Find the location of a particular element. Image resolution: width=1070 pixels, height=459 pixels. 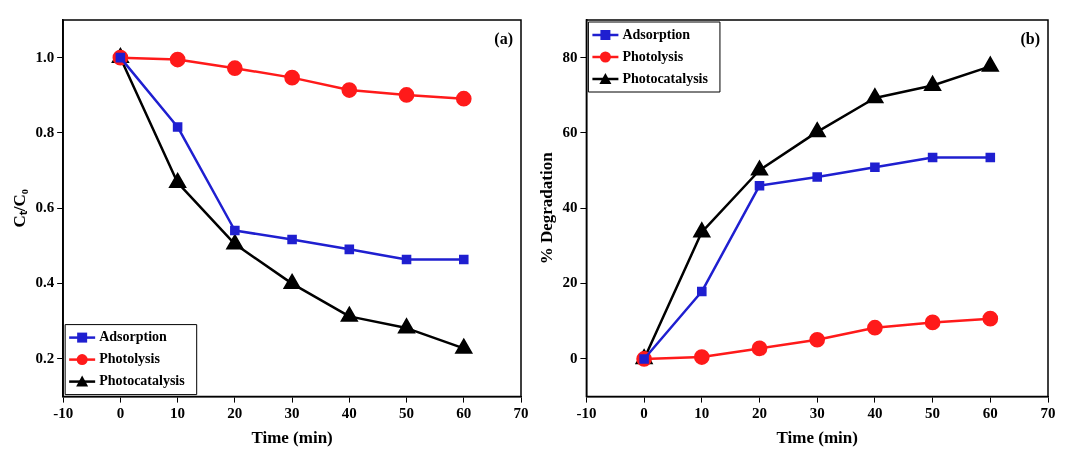

y-tick-label: 0.2 is located at coordinates (45, 357).